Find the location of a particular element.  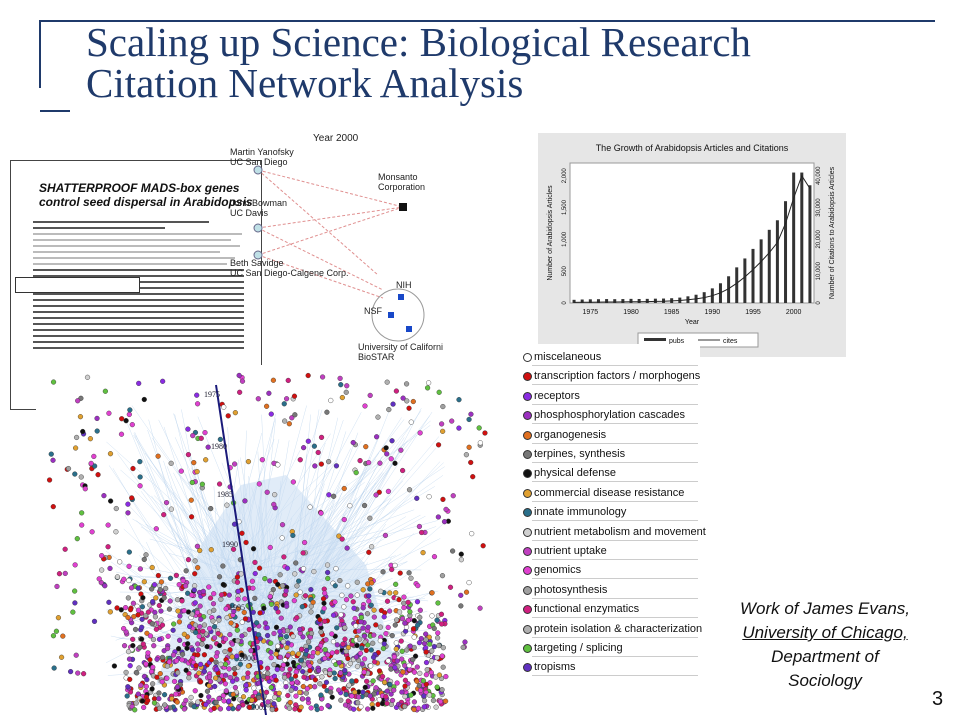

collaboration-edges is located at coordinates (339, 253).